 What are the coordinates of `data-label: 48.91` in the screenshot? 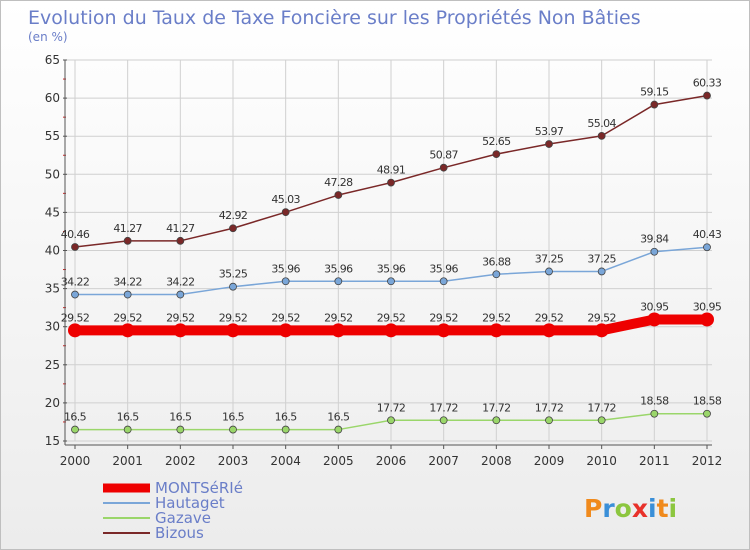 It's located at (391, 170).